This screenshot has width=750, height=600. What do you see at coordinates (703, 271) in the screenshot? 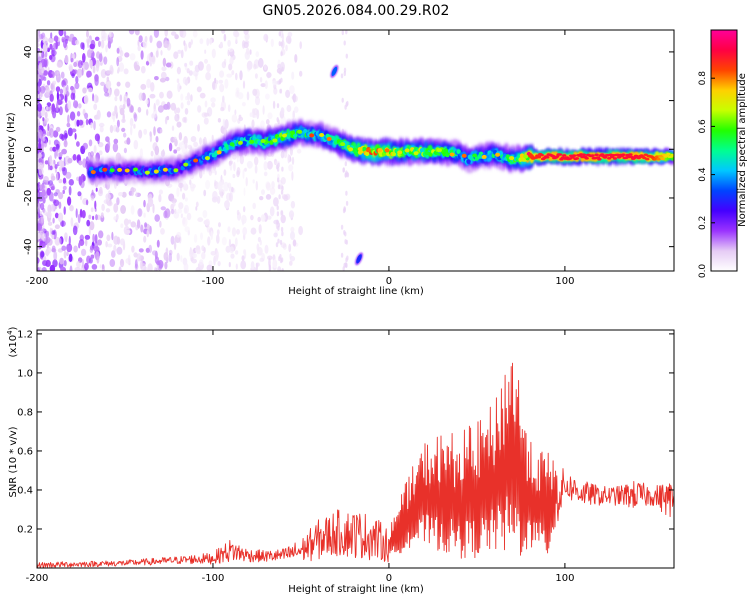
I see `colorbar-tick-label: 0.0` at bounding box center [703, 271].